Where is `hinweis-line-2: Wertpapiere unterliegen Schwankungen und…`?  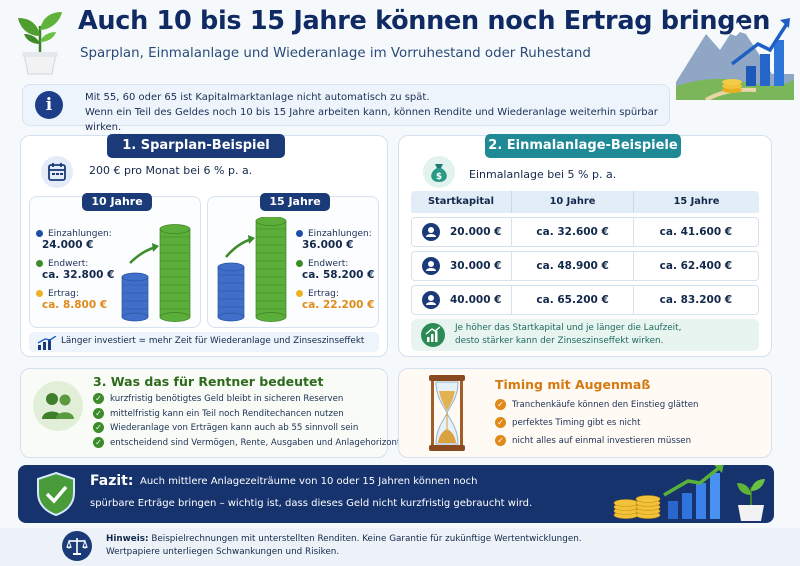 hinweis-line-2: Wertpapiere unterliegen Schwankungen und… is located at coordinates (223, 552).